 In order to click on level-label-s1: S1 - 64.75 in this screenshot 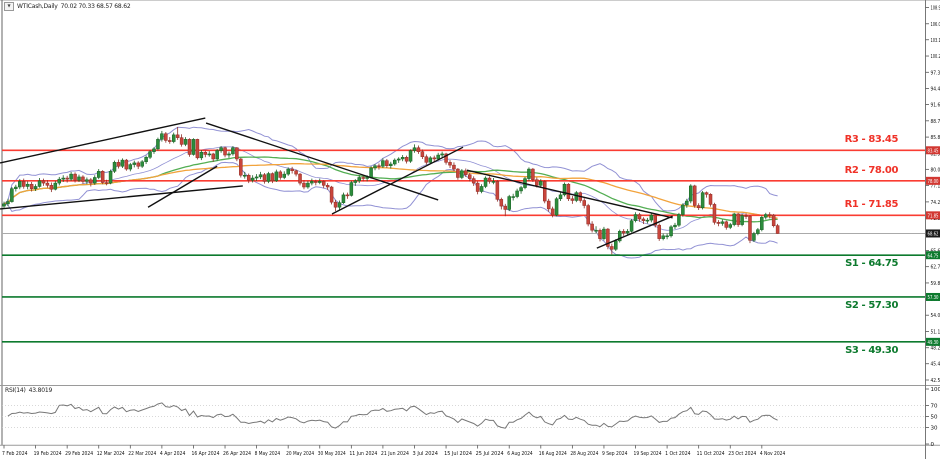, I will do `click(871, 264)`.